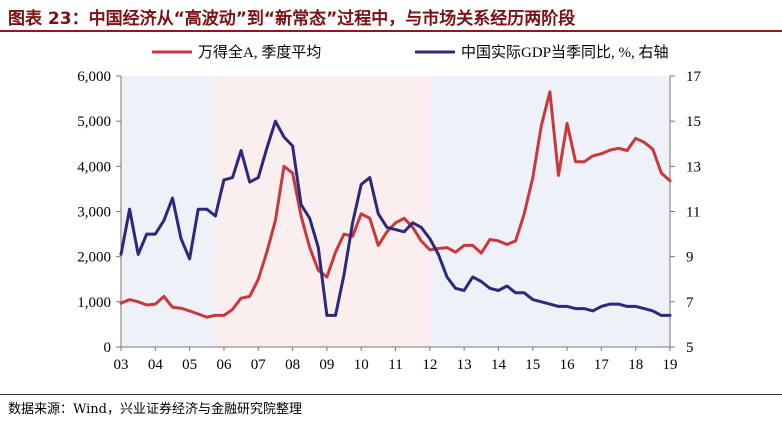 The image size is (782, 426). Describe the element at coordinates (568, 365) in the screenshot. I see `x-tick-label: 16` at that location.